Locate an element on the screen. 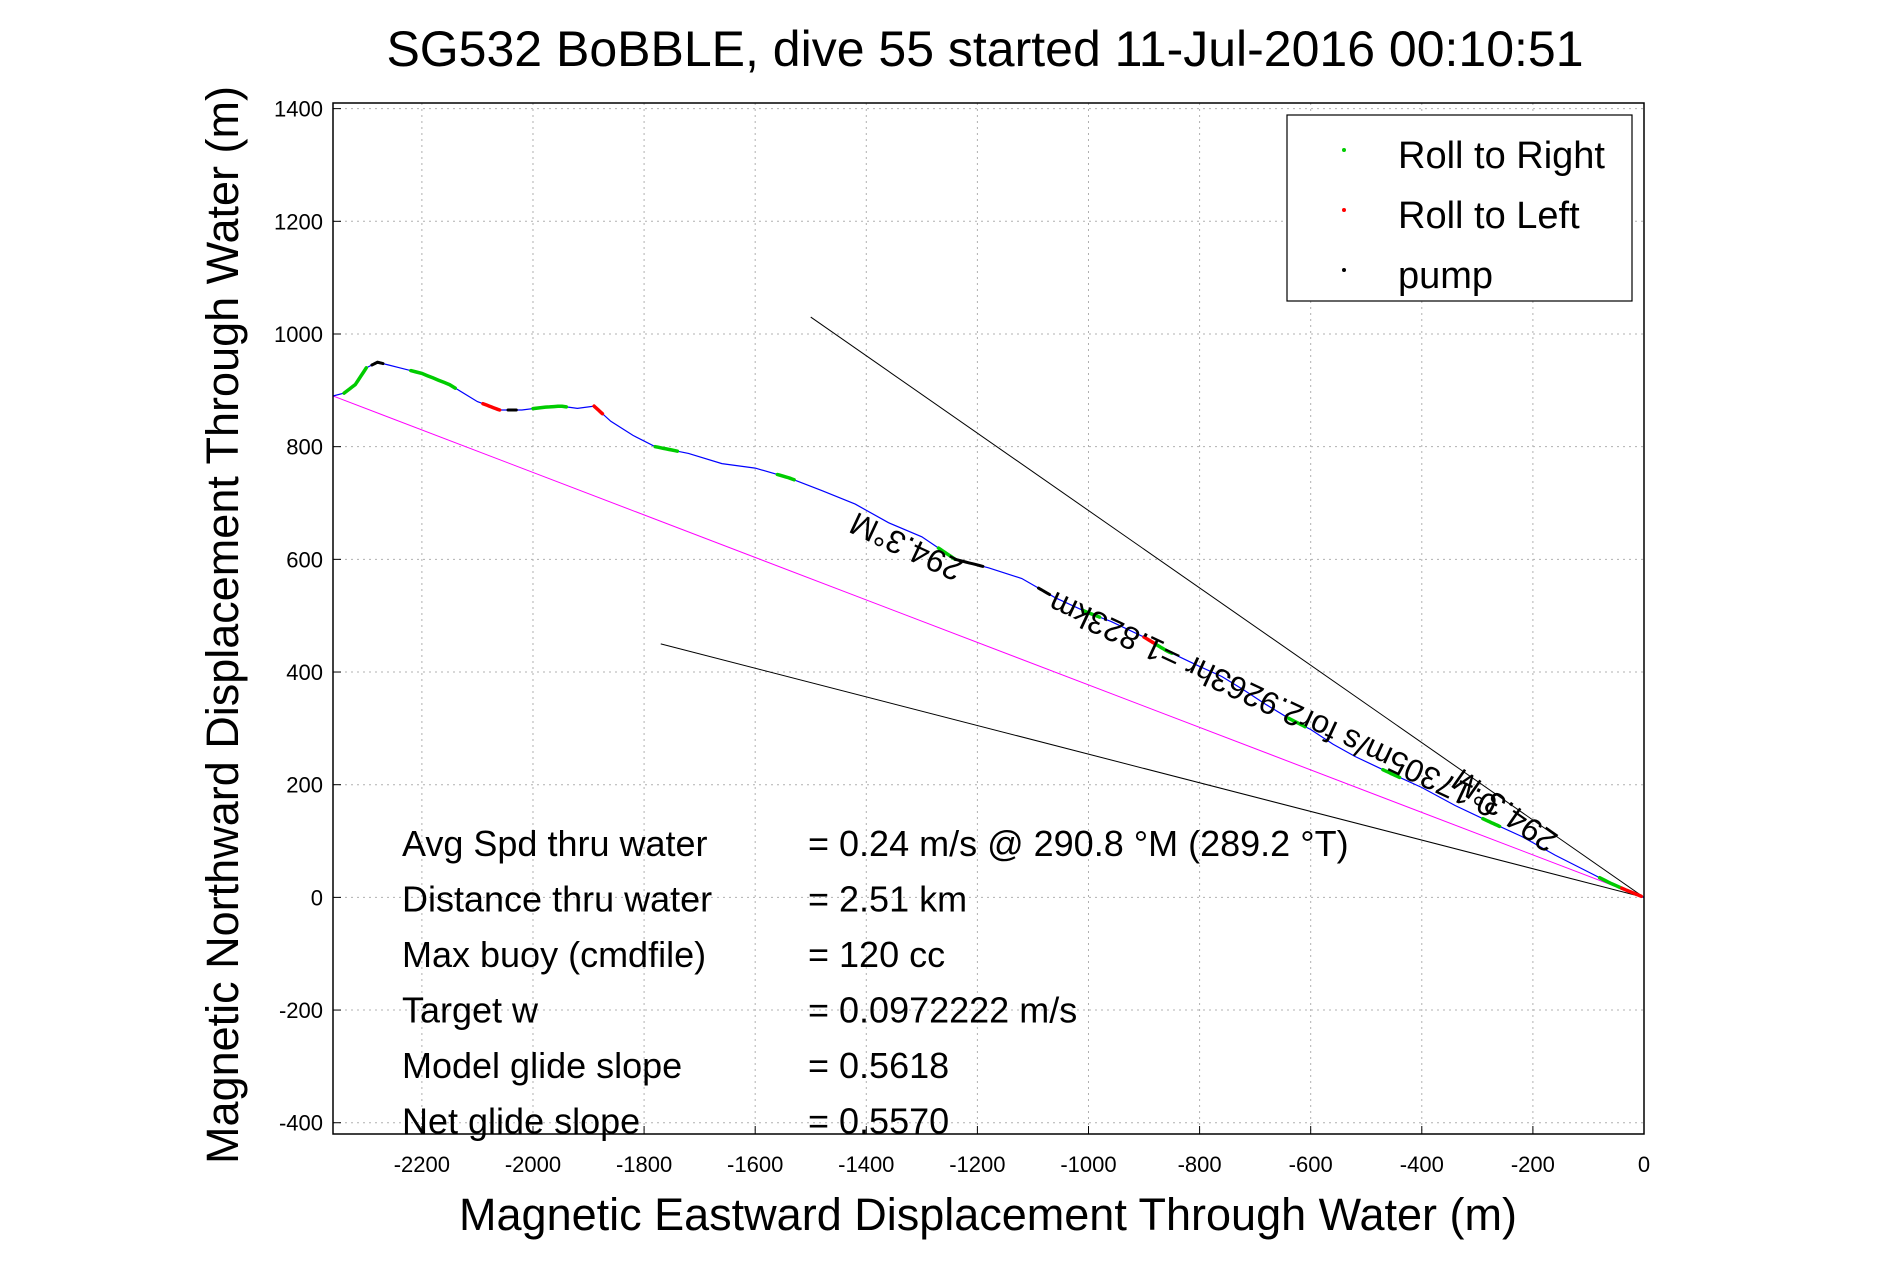 Image resolution: width=1891 pixels, height=1262 pixels. y-tick-label: 400 is located at coordinates (304, 672).